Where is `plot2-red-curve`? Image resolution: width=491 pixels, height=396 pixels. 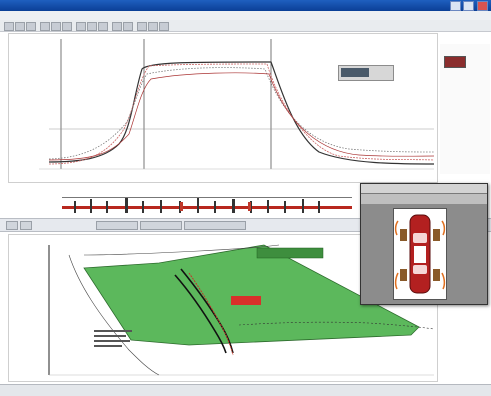
plot2-red-curve is located at coordinates (211, 314).